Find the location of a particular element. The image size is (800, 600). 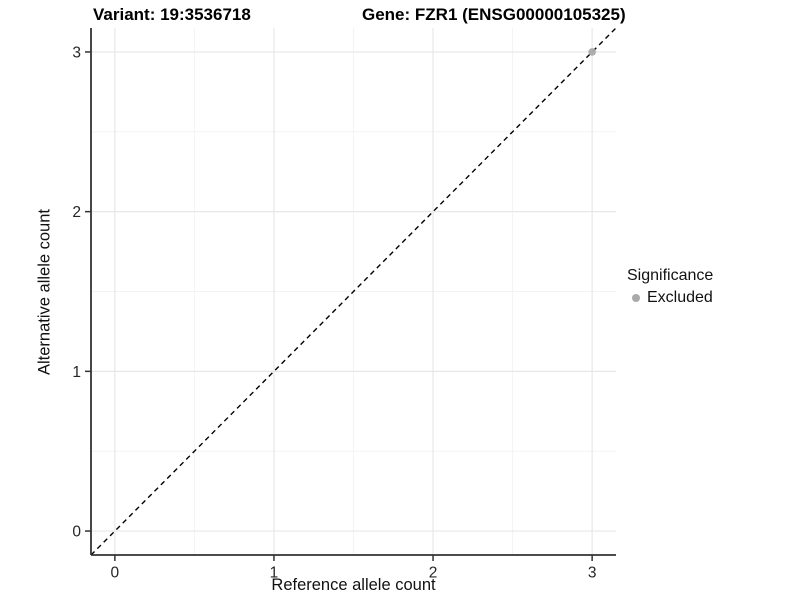

y-tick-label-2: 2 is located at coordinates (76, 212).